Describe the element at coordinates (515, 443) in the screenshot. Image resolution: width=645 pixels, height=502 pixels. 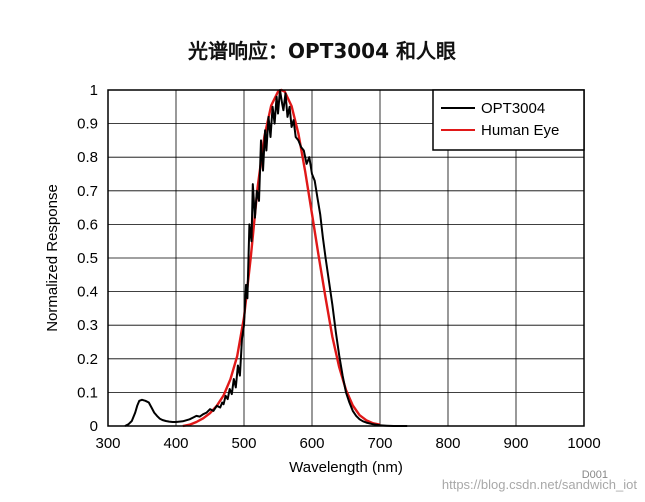
I see `x-tick-label: 900` at that location.